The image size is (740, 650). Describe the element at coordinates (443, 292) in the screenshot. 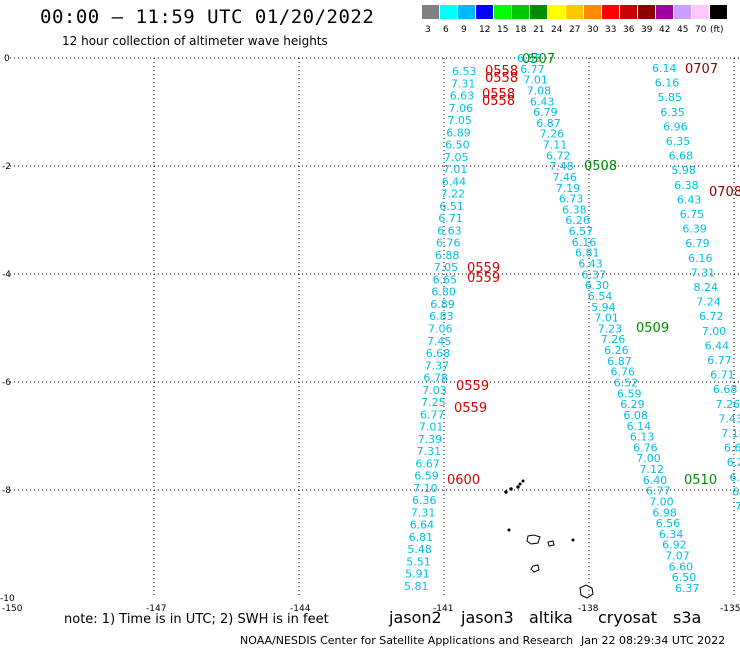

I see `wave-height-value: 6.80` at that location.